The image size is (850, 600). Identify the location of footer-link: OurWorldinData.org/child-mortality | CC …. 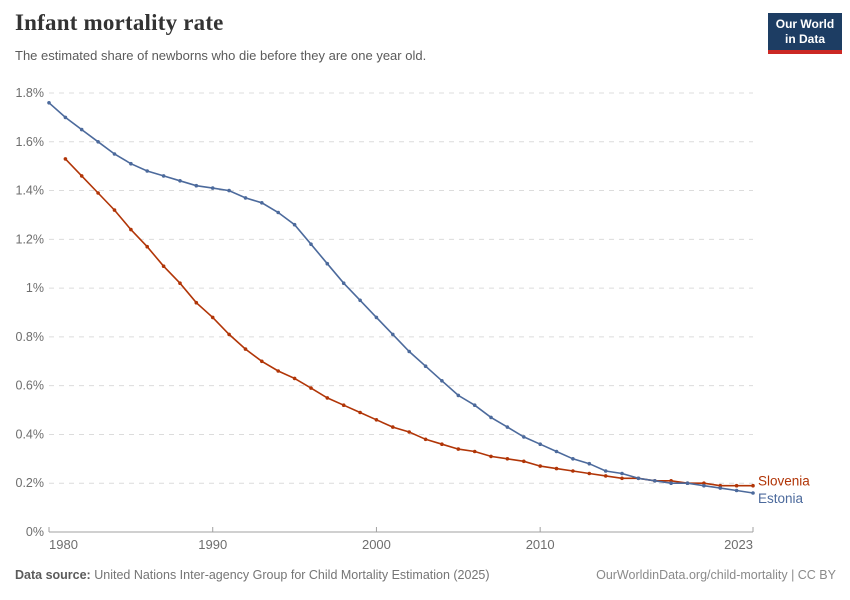
(716, 575).